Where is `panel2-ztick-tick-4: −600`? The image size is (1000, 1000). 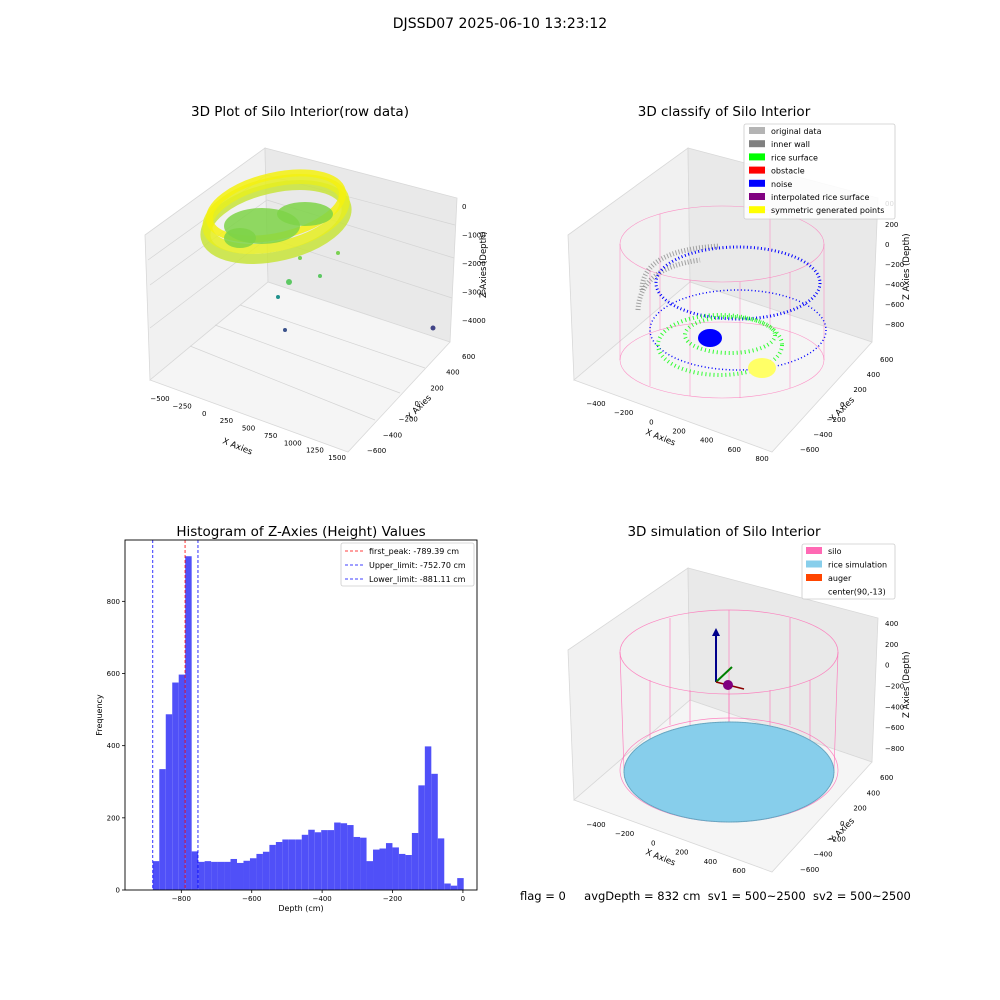
panel2-ztick-tick-4: −600 is located at coordinates (894, 305).